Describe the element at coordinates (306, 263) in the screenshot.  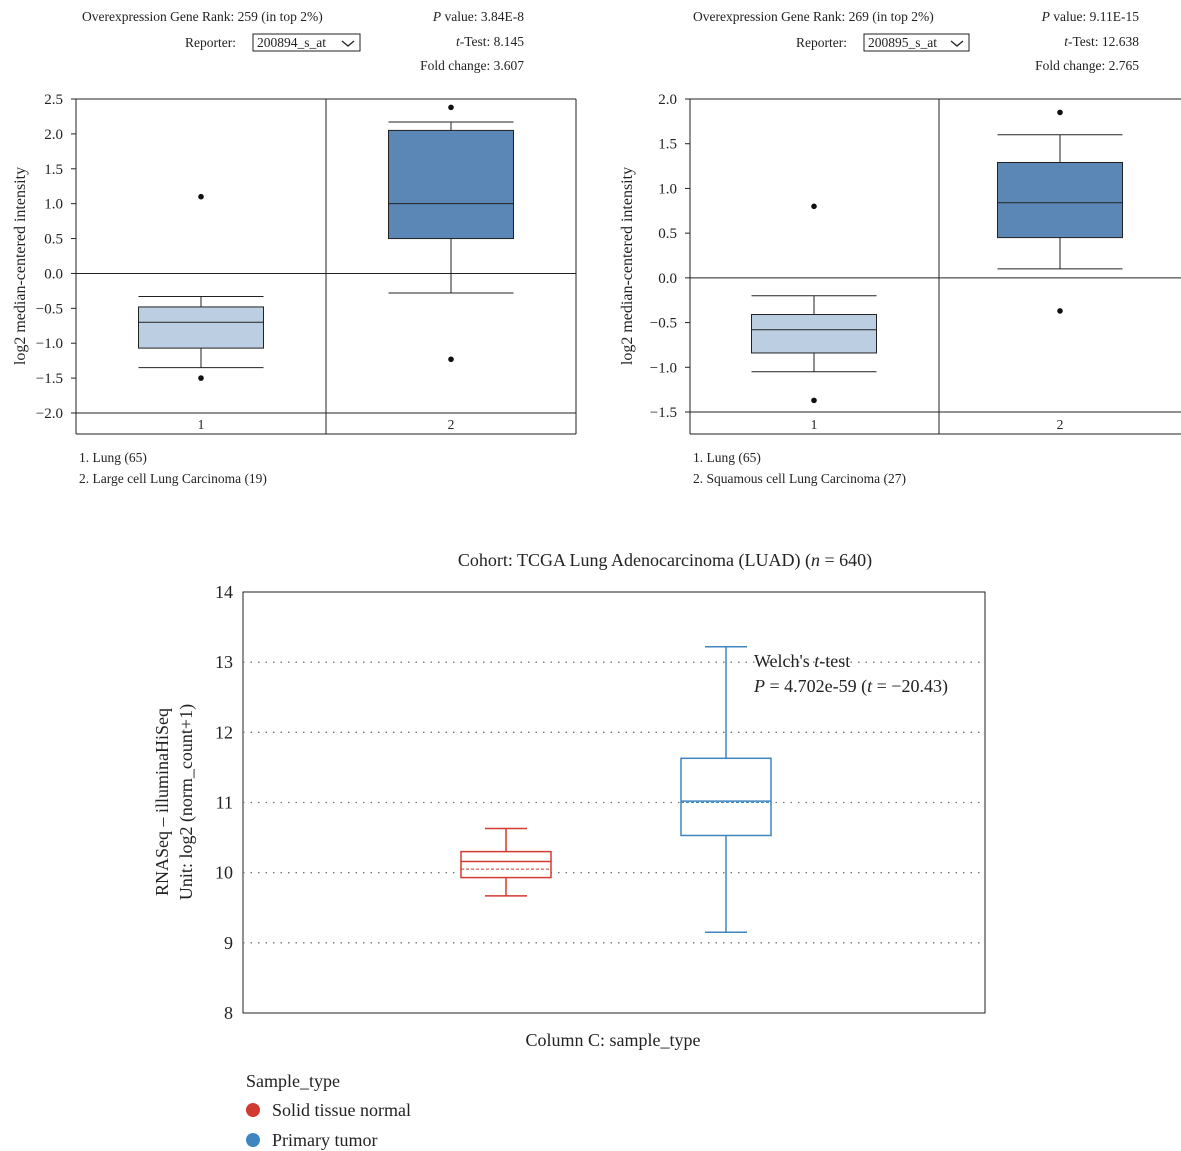
I see `panel1-boxplot: −2.0 −1.5 −1.0 −0.5 0.0 0.5 1.0 1.5 2.0 2.5 1 2` at that location.